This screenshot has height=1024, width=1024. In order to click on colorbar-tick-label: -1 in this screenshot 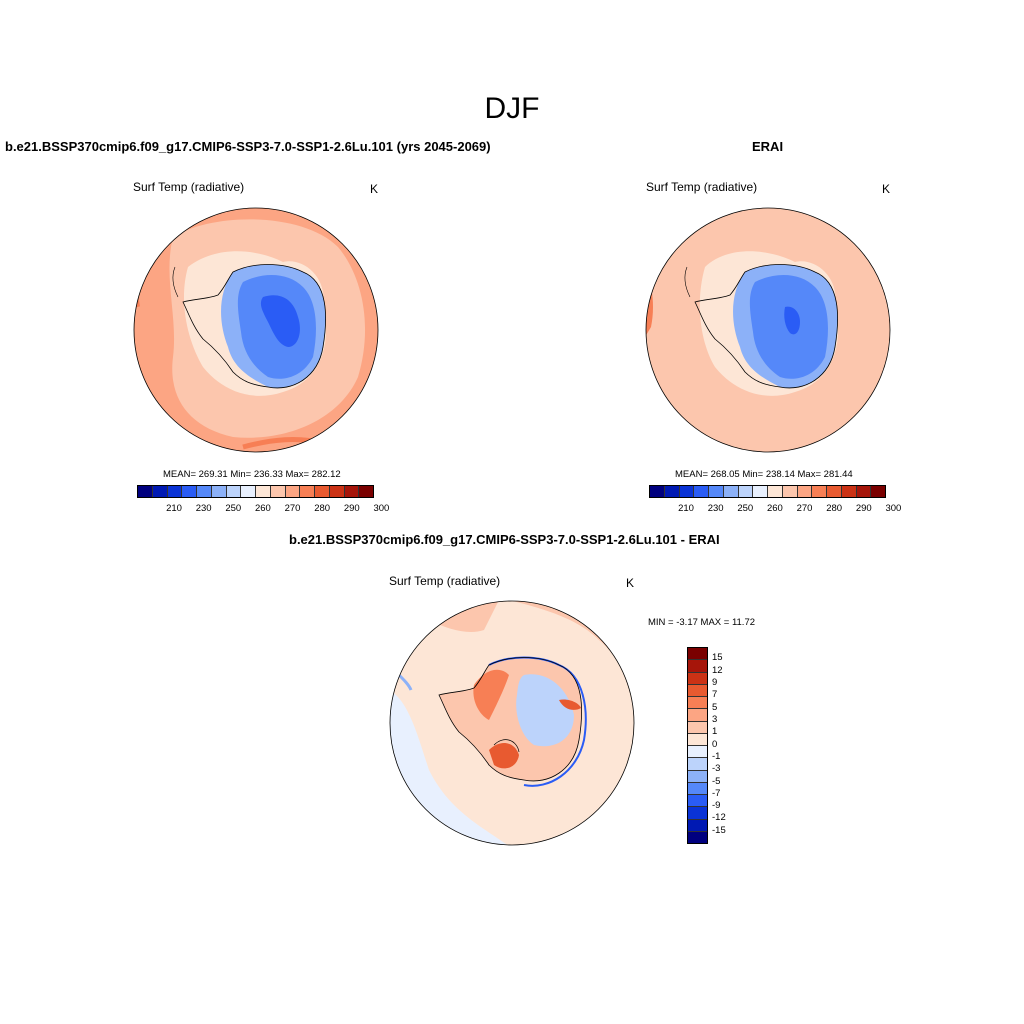, I will do `click(716, 756)`.